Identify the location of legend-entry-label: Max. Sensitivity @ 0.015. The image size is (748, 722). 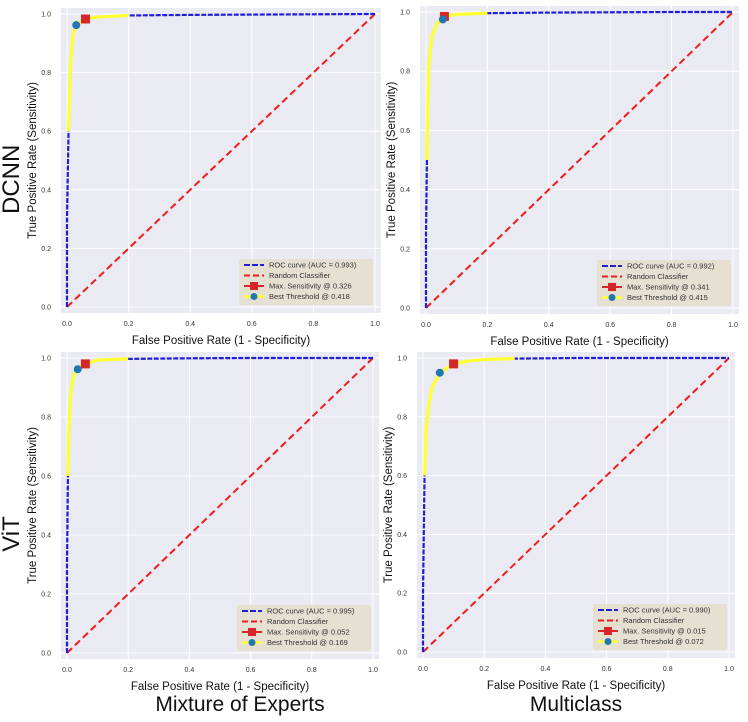
(664, 631).